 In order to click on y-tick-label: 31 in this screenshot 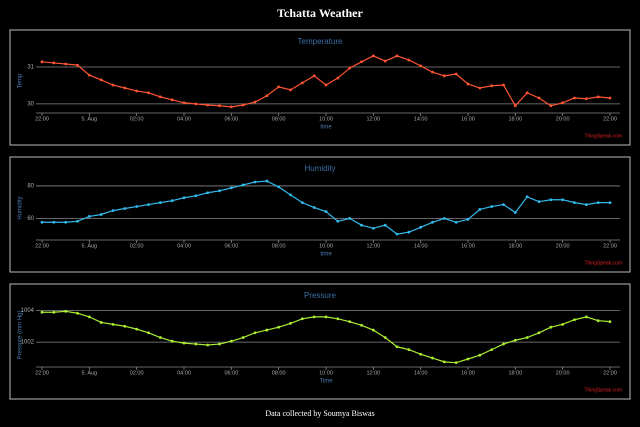, I will do `click(30, 68)`.